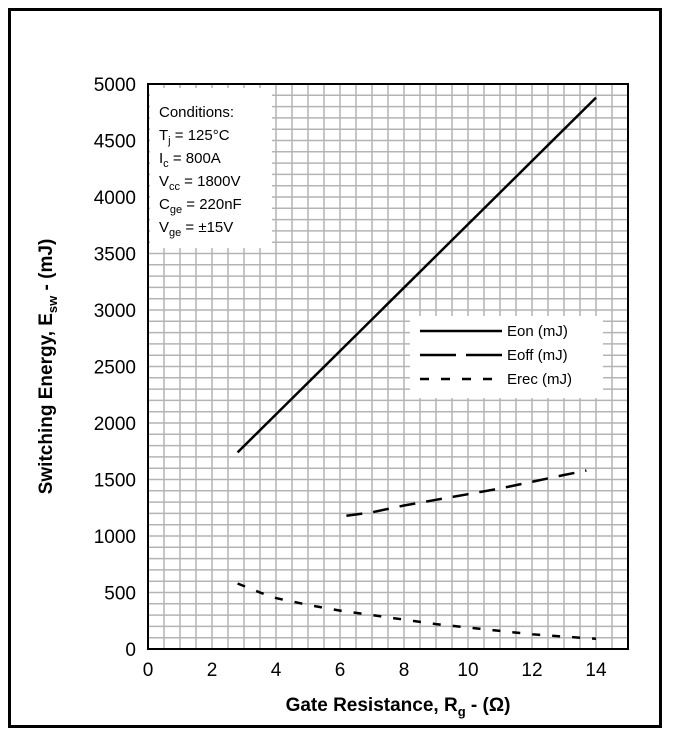 The height and width of the screenshot is (733, 675). I want to click on conditions-line: Tj = 125°C, so click(194, 137).